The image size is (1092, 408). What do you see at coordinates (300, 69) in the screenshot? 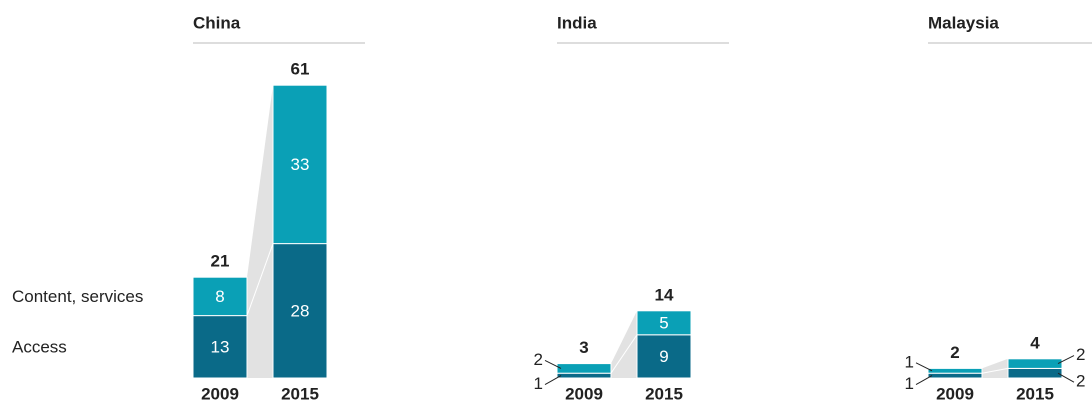
I see `total-label: 61` at bounding box center [300, 69].